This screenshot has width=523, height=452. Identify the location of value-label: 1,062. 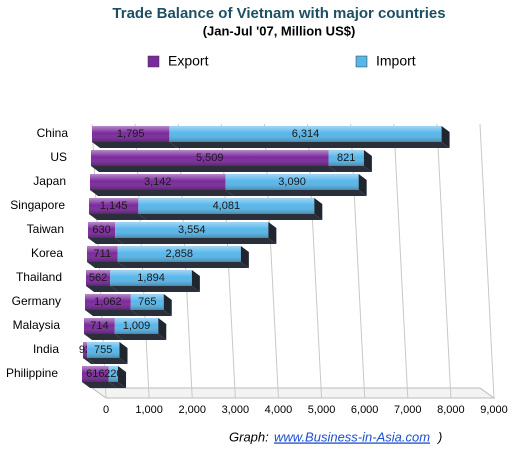
(108, 302).